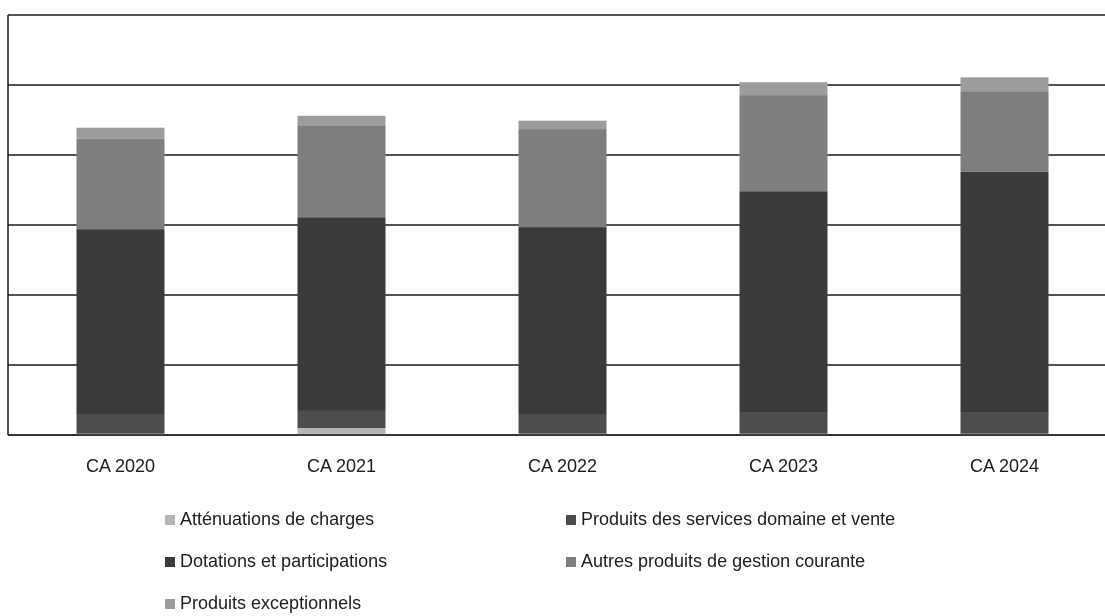 The image size is (1105, 616). What do you see at coordinates (277, 519) in the screenshot?
I see `legend-label: Atténuations de charges` at bounding box center [277, 519].